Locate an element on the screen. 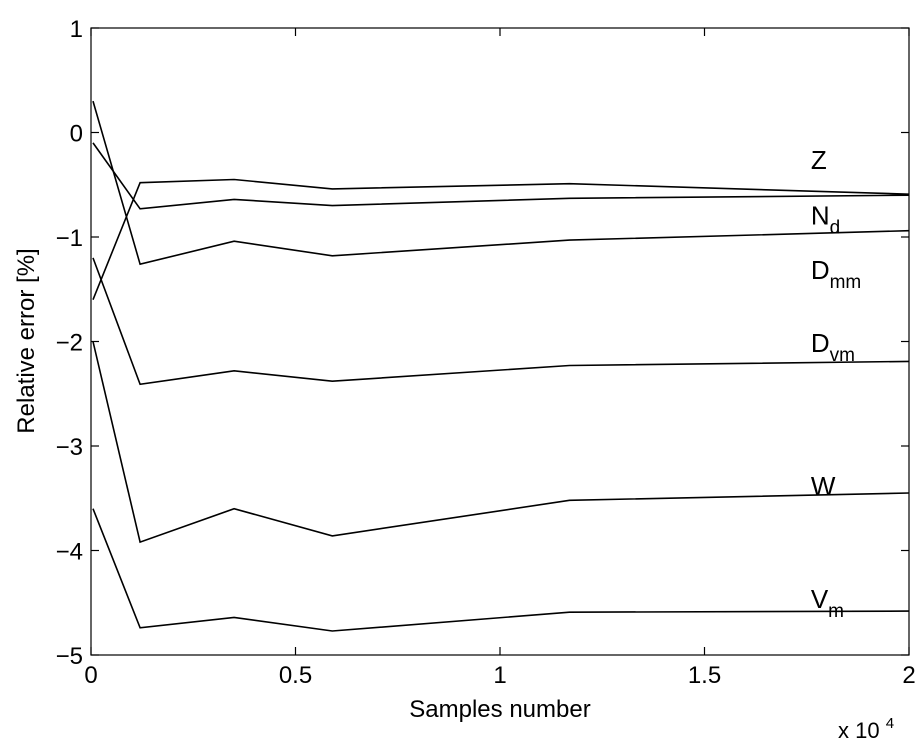 Image resolution: width=923 pixels, height=747 pixels. series-label-subscript: vm is located at coordinates (842, 355).